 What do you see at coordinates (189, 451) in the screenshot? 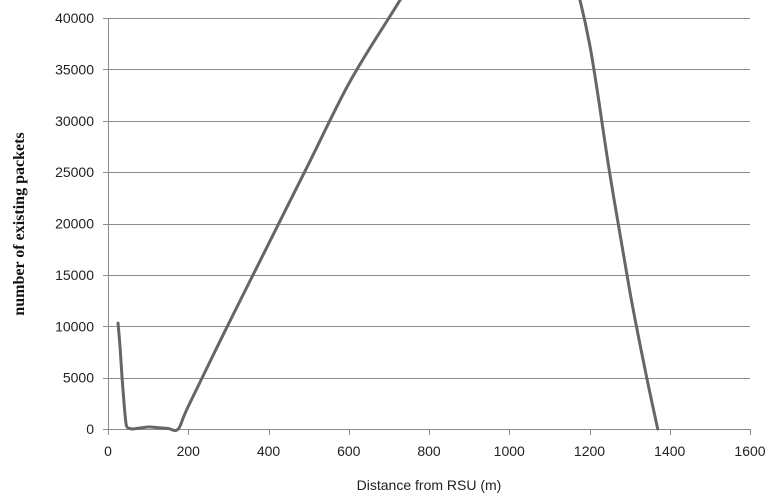
I see `x-tick-label: 200` at bounding box center [189, 451].